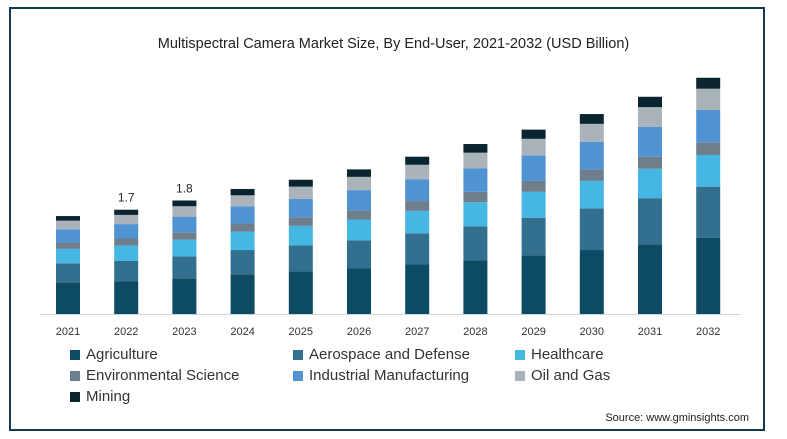 The height and width of the screenshot is (439, 787). Describe the element at coordinates (301, 332) in the screenshot. I see `x-tick-label: 2025` at that location.